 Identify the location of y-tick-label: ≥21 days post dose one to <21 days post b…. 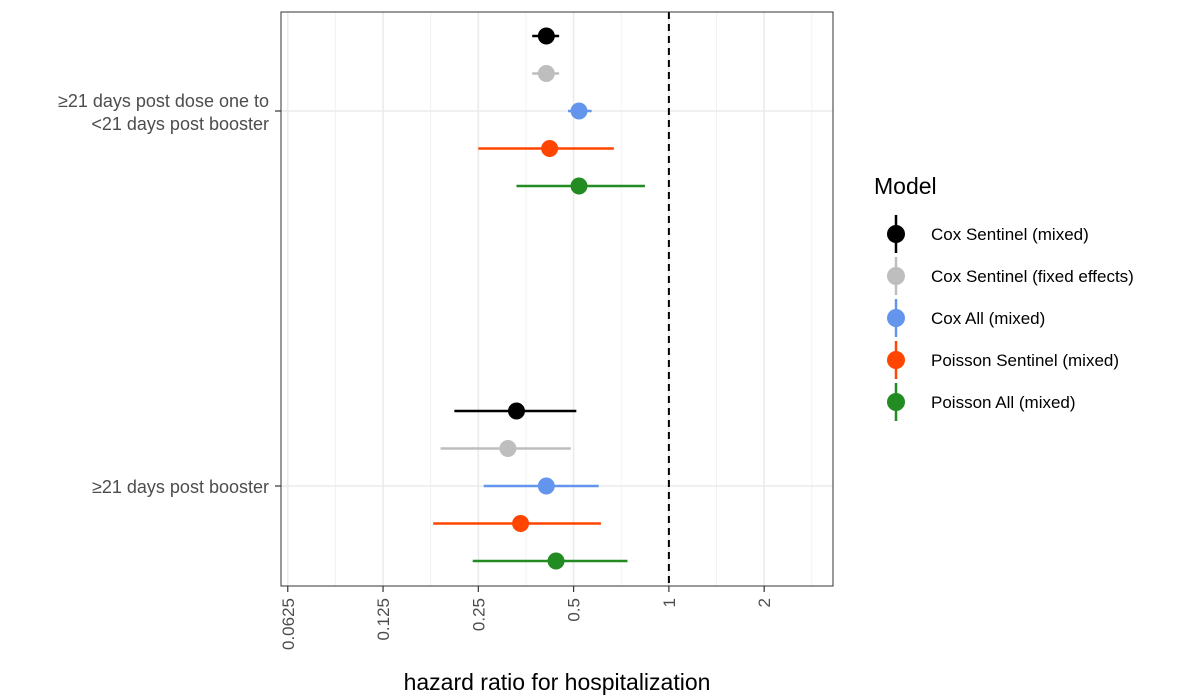
(163, 112).